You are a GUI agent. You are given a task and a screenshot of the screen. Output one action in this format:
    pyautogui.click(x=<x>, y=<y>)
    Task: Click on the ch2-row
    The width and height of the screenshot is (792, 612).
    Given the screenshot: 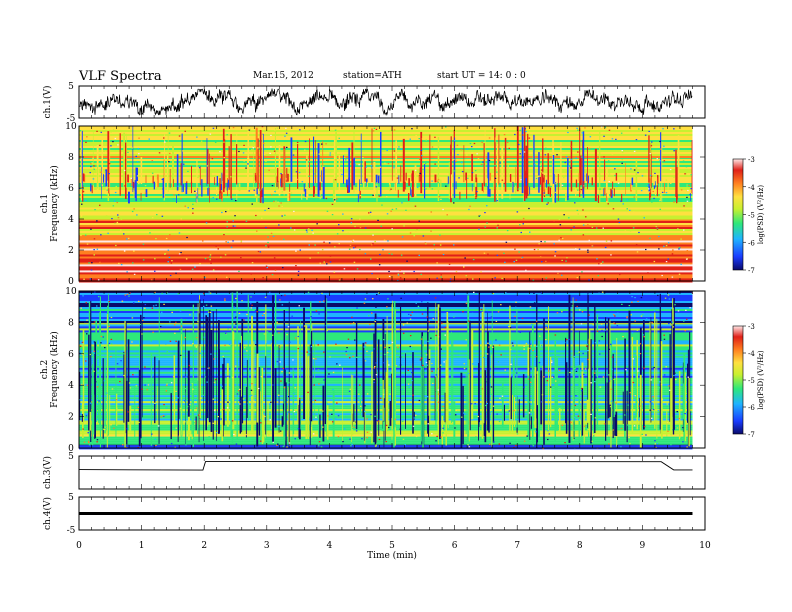 What is the action you would take?
    pyautogui.click(x=386, y=354)
    